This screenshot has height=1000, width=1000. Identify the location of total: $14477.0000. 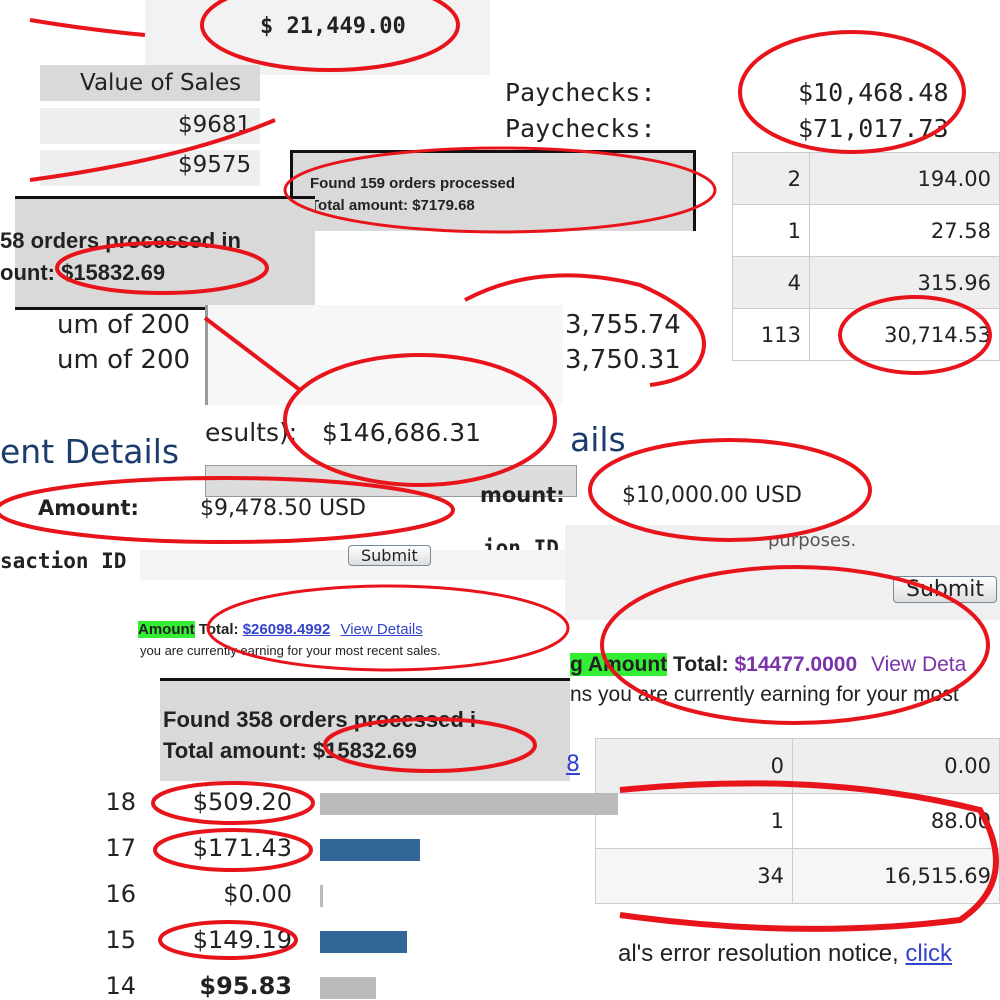
(796, 664).